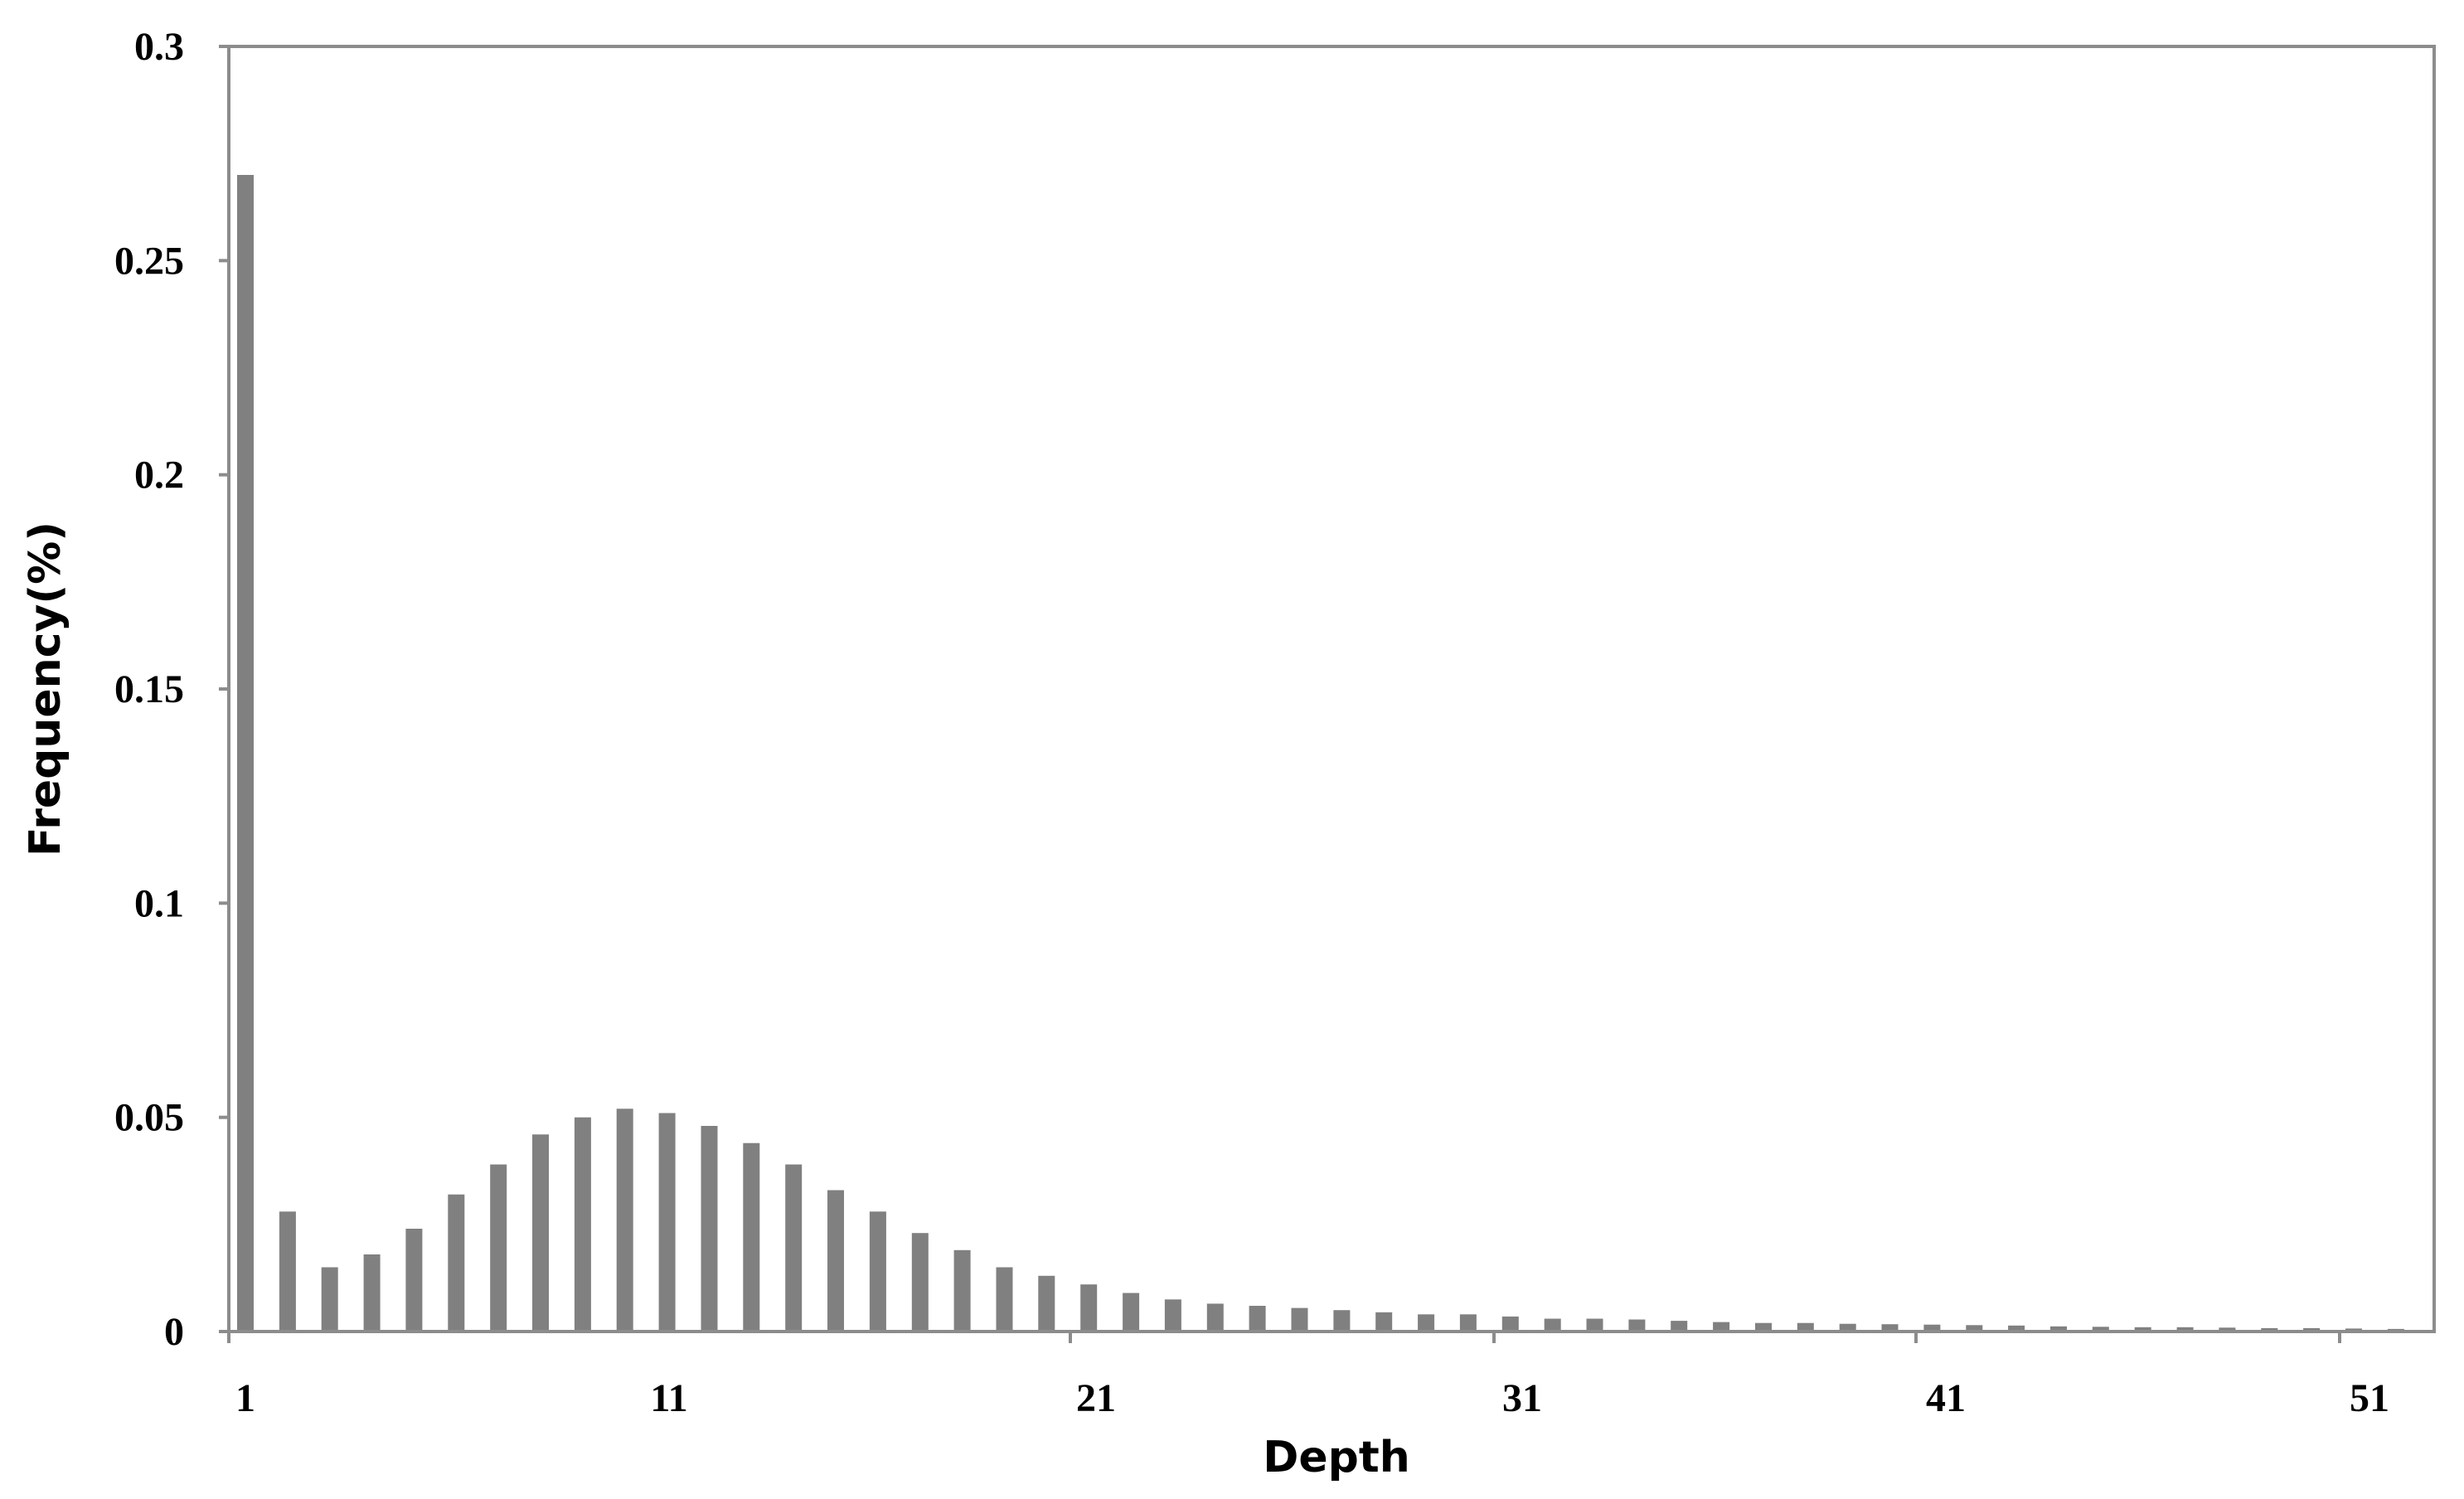 This screenshot has height=1499, width=2464. What do you see at coordinates (149, 689) in the screenshot?
I see `y-tick-label-0.15: 0.15` at bounding box center [149, 689].